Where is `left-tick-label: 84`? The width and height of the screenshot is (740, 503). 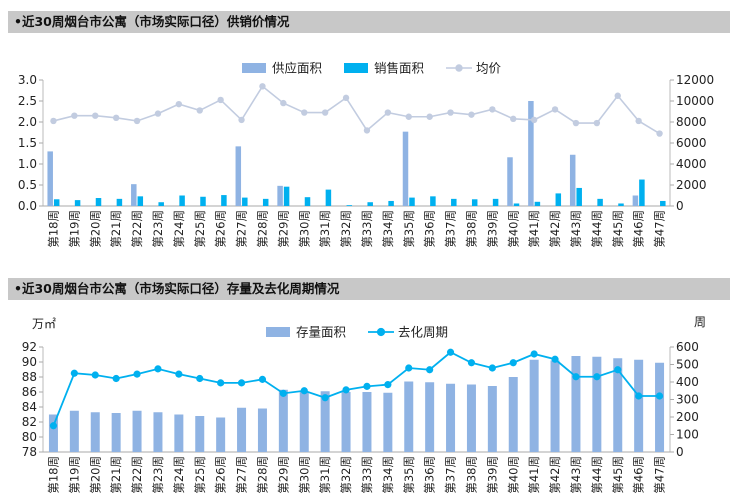 left-tick-label: 84 is located at coordinates (29, 407).